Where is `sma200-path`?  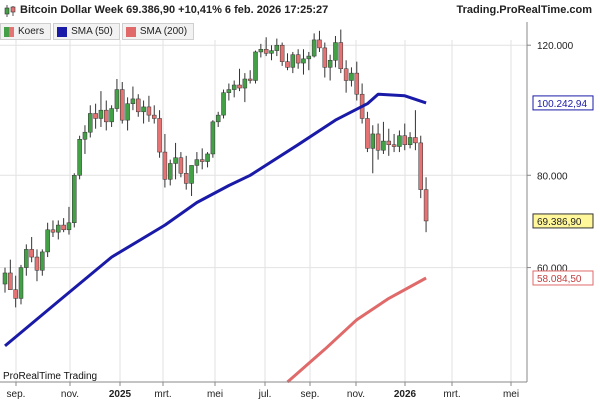
sma200-path is located at coordinates (356, 330).